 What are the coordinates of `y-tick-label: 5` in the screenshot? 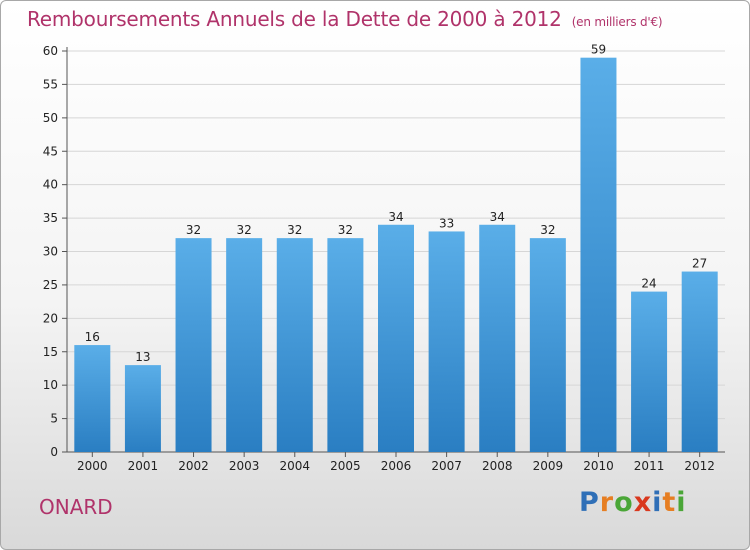 It's located at (54, 419).